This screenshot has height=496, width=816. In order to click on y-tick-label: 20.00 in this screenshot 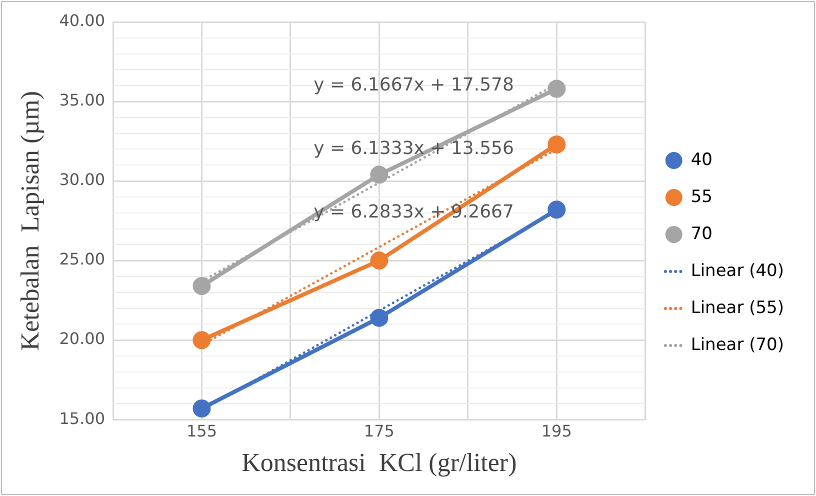, I will do `click(82, 338)`.